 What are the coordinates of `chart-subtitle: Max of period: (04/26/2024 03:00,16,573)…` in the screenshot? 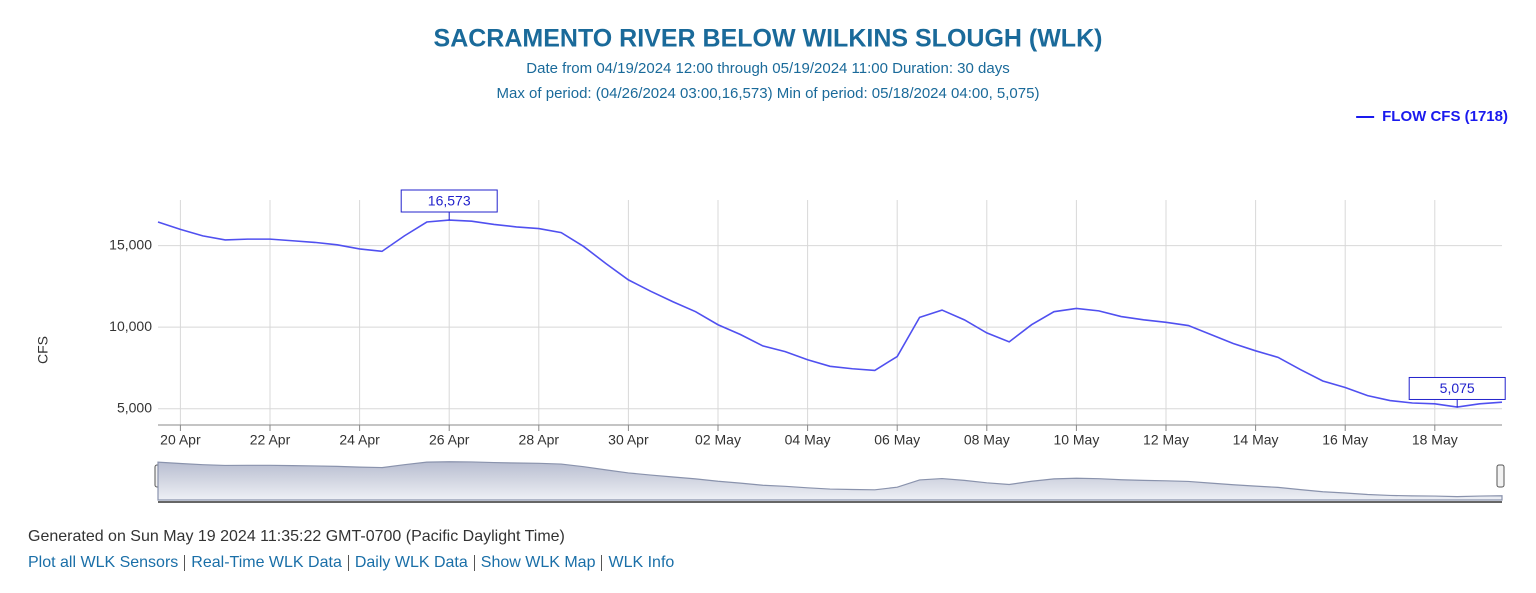 It's located at (768, 93).